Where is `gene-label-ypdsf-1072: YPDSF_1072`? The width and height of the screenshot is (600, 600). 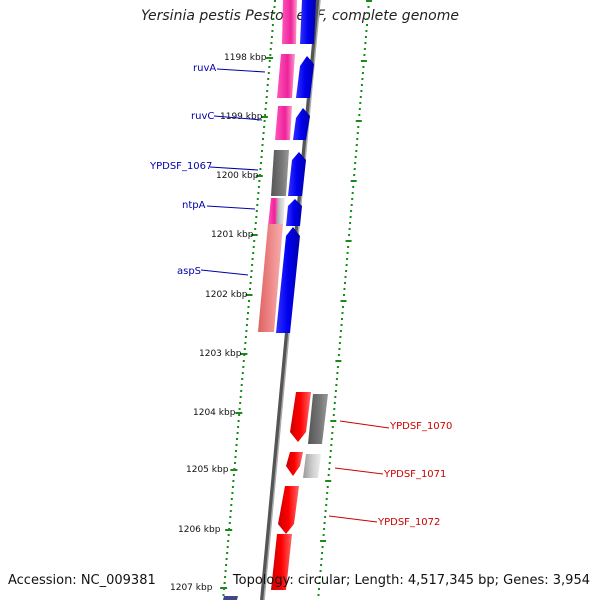 gene-label-ypdsf-1072: YPDSF_1072 is located at coordinates (408, 522).